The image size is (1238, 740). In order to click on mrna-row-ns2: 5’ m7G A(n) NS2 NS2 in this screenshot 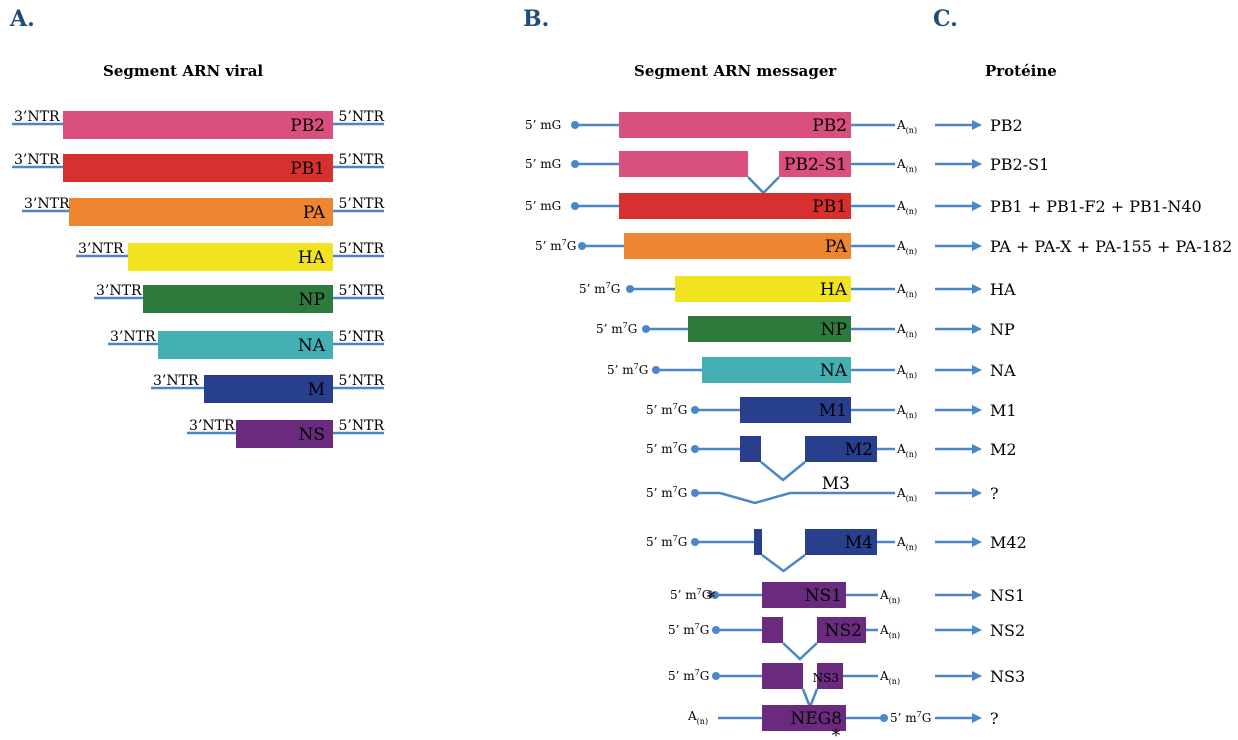, I will do `click(846, 639)`.